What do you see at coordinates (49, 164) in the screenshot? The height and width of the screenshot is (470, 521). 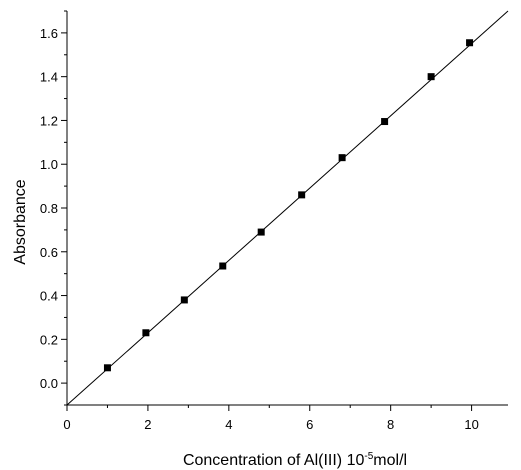 I see `y-tick-label: 1.0` at bounding box center [49, 164].